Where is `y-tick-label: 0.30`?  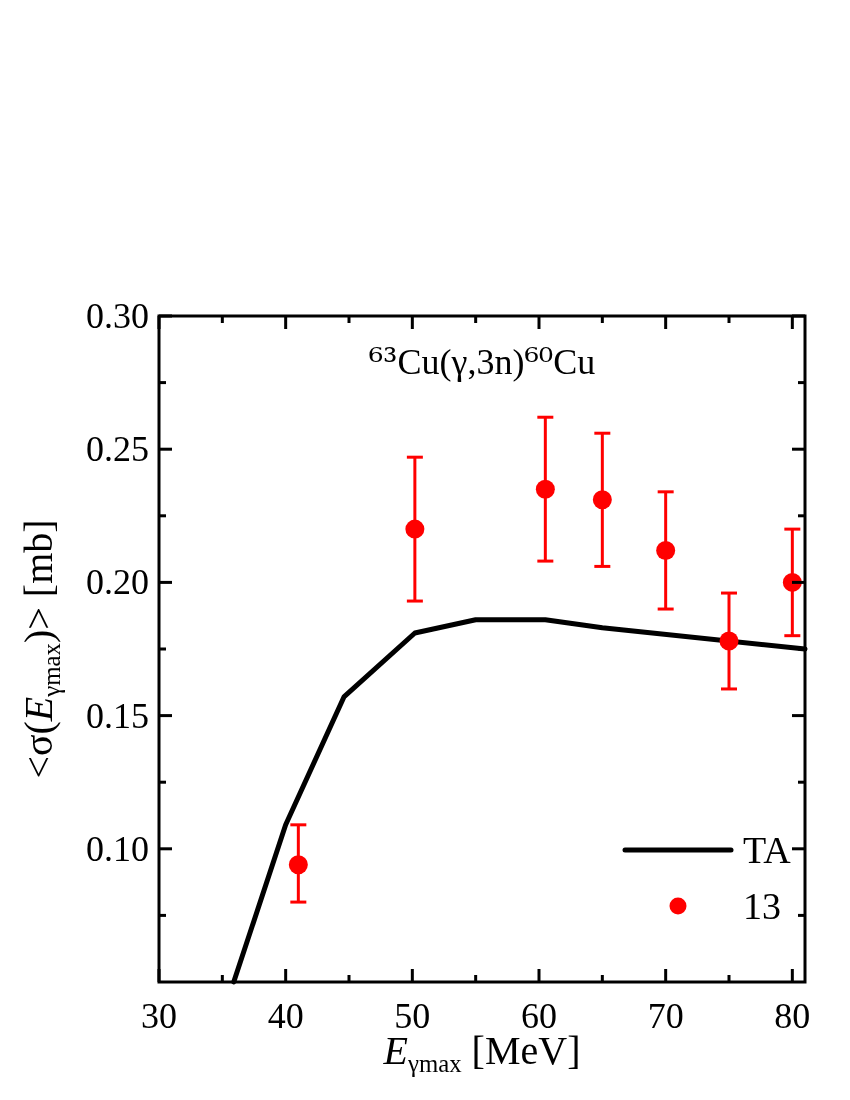 y-tick-label: 0.30 is located at coordinates (117, 316).